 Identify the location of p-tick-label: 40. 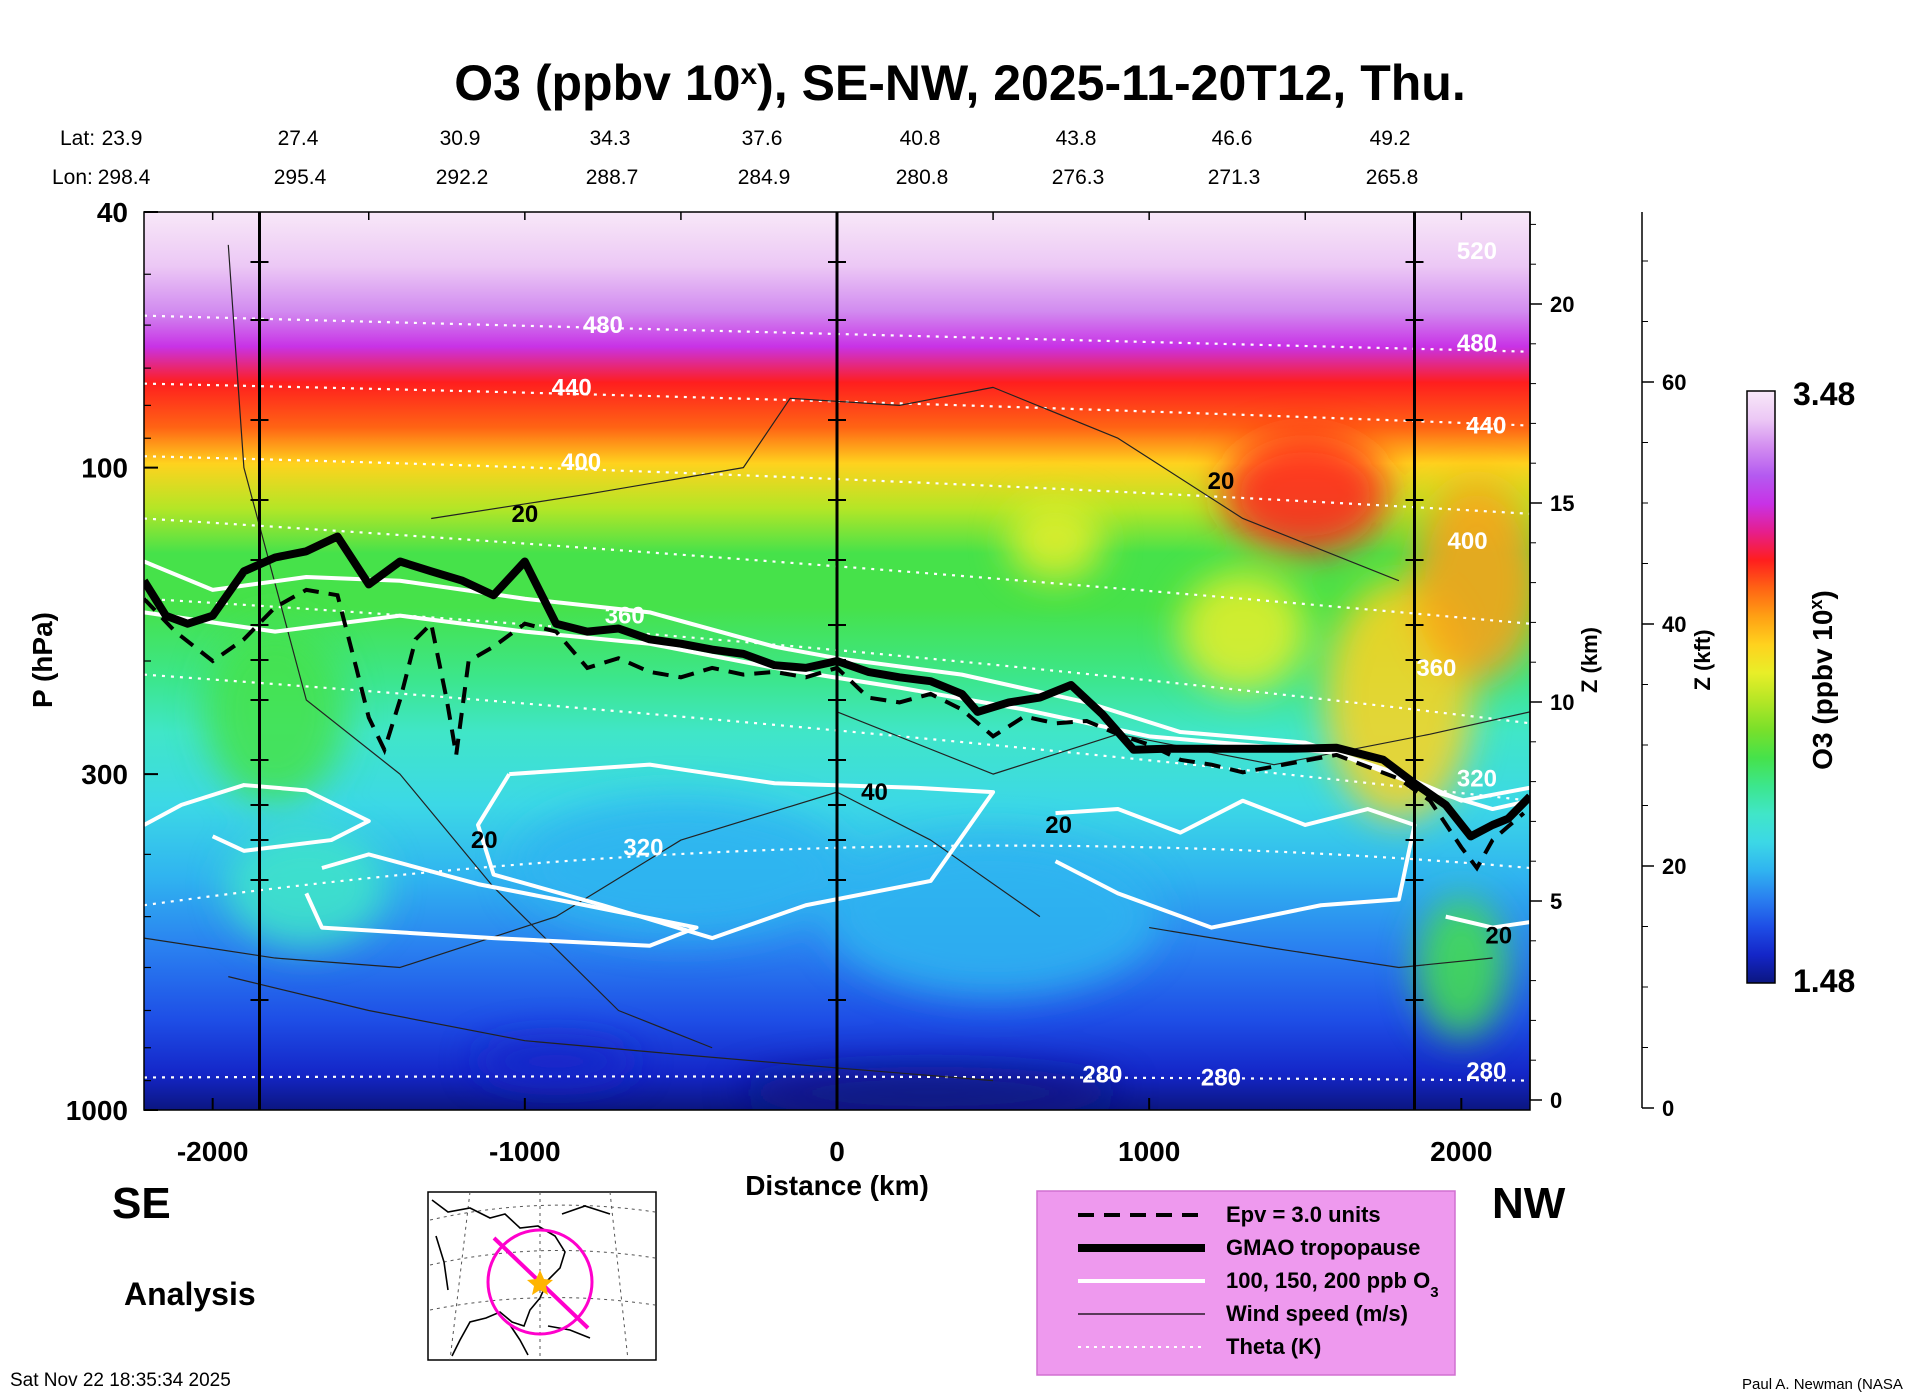
(112, 212).